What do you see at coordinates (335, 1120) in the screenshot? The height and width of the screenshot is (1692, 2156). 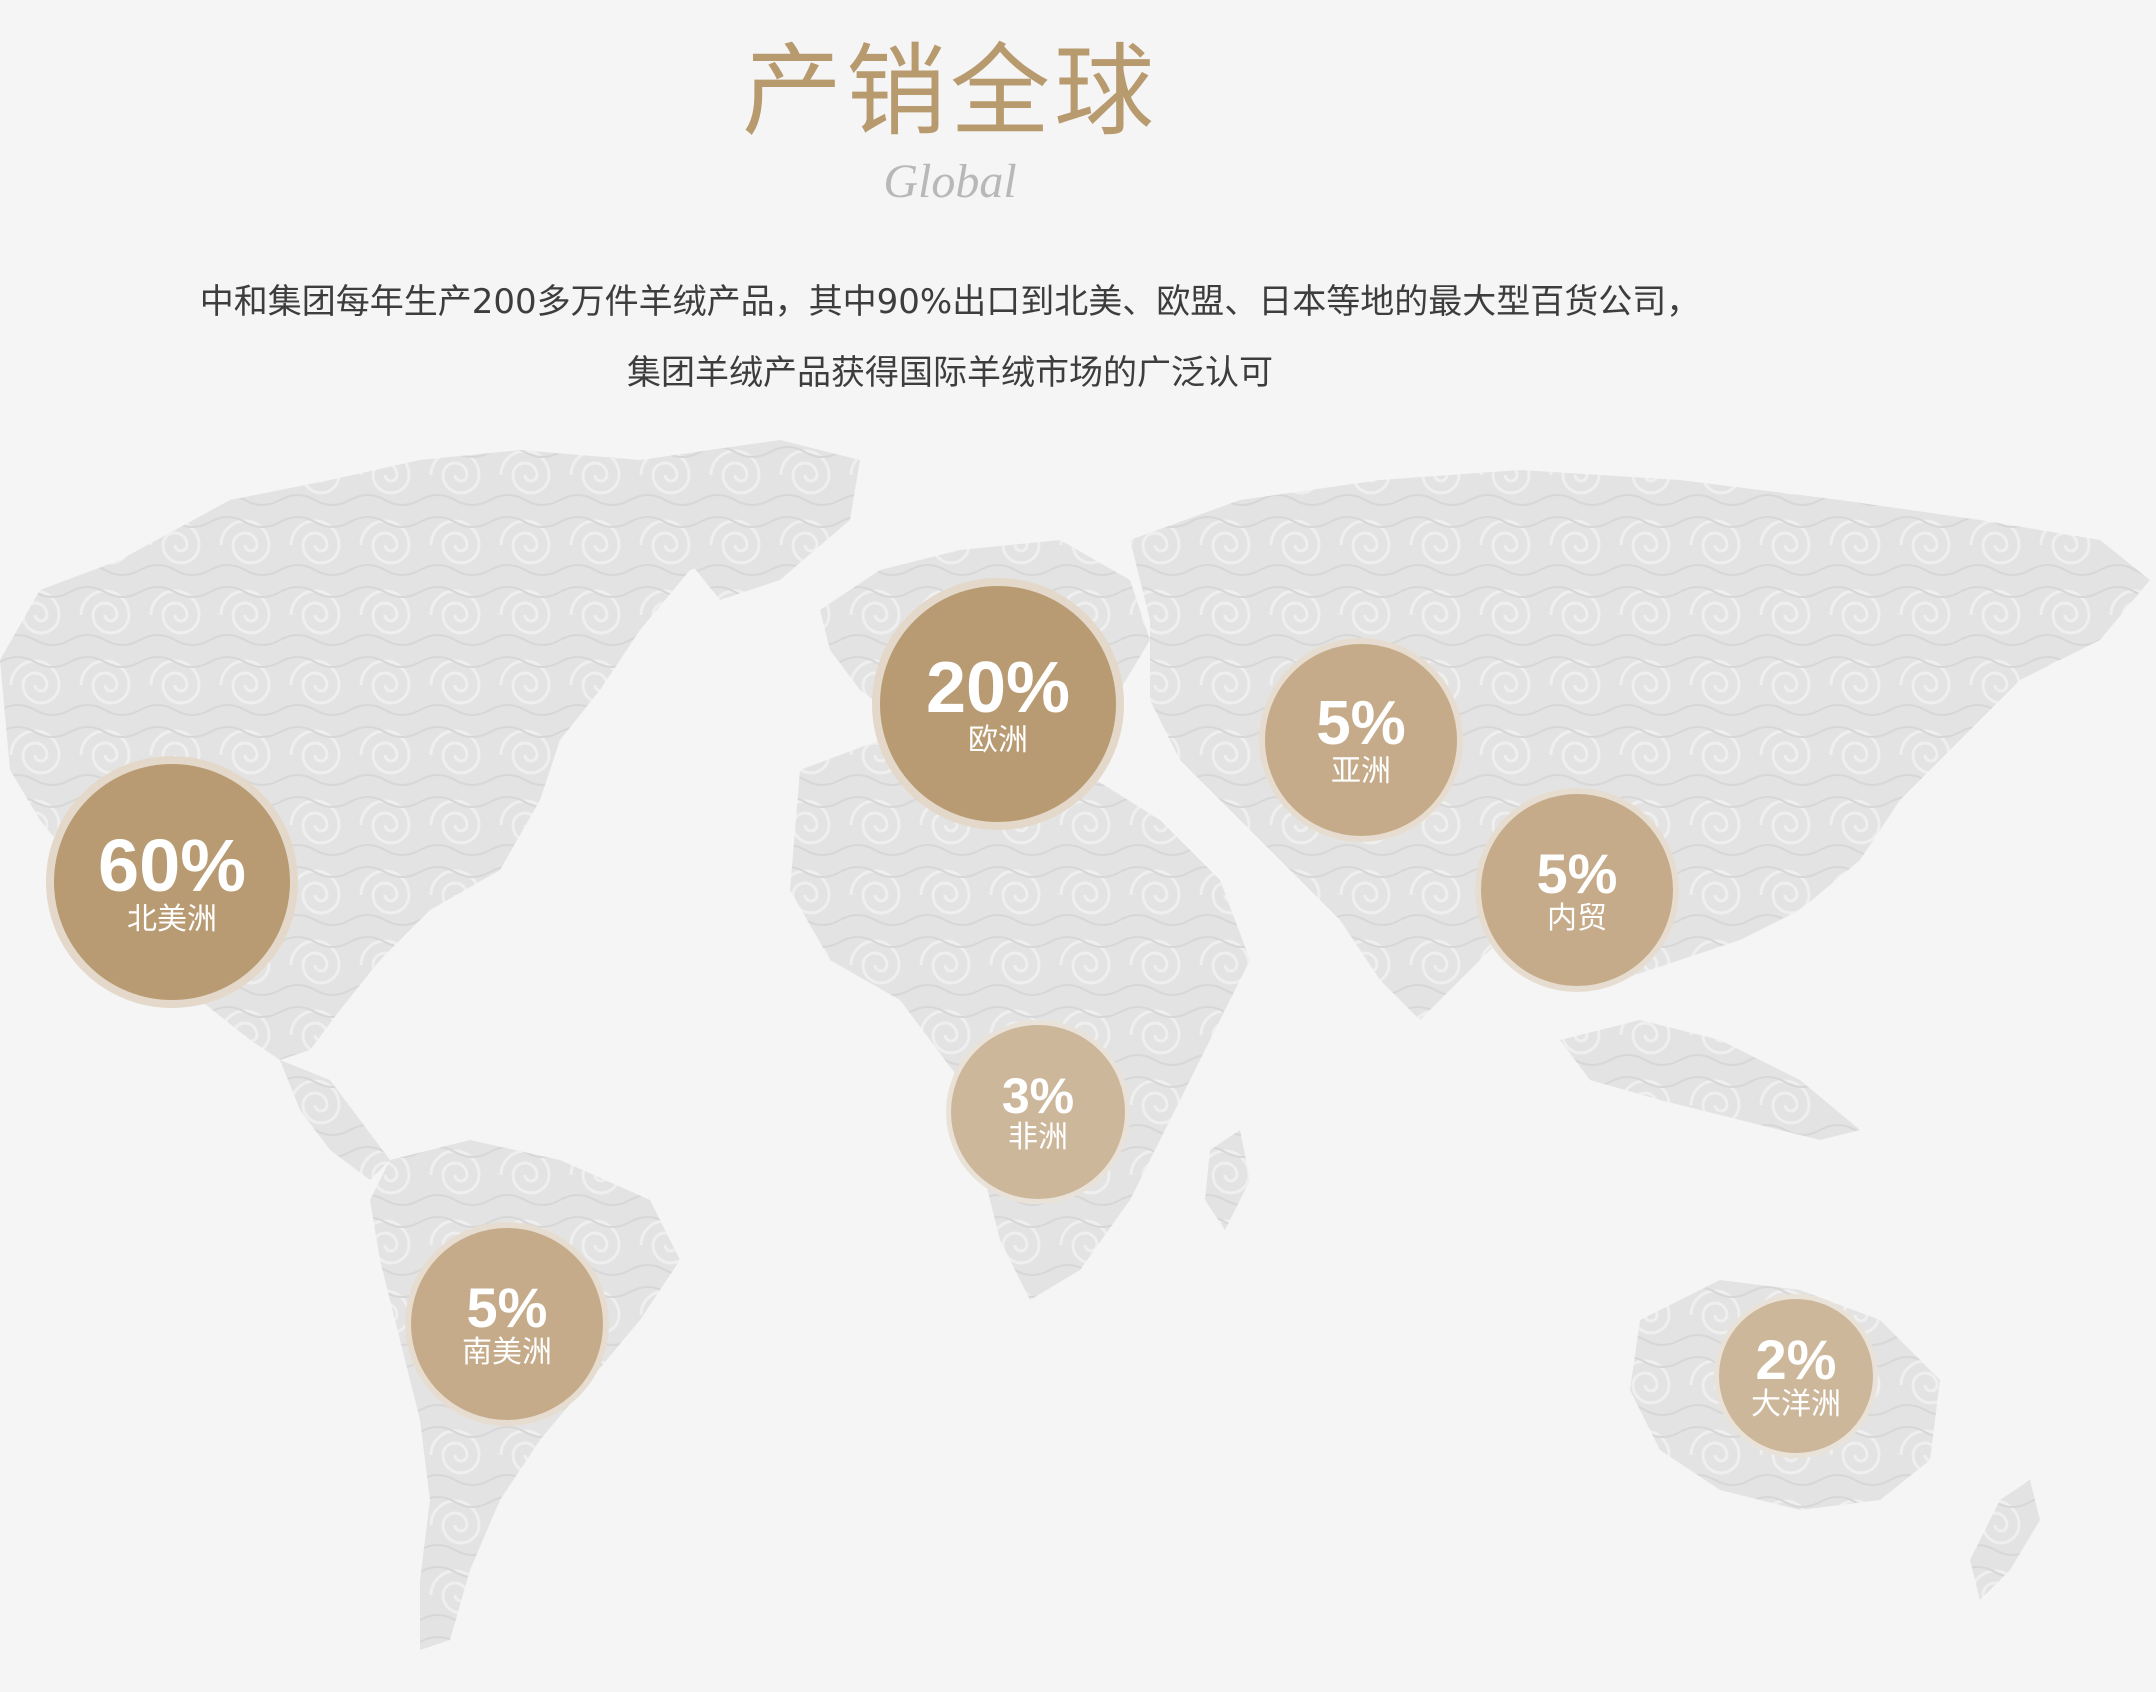 I see `continent-central-america` at bounding box center [335, 1120].